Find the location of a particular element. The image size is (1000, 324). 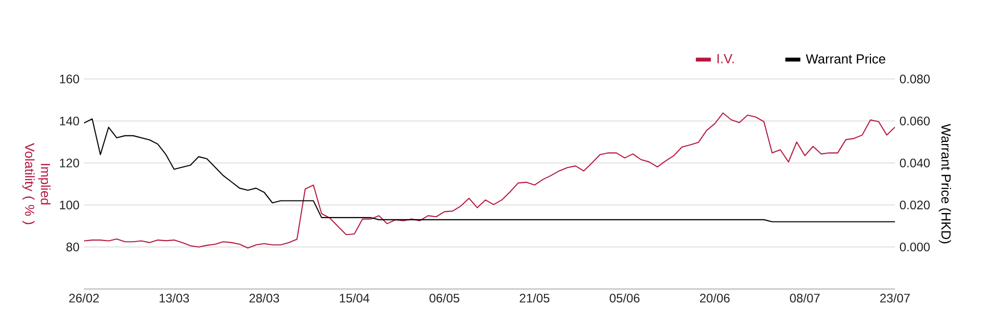

x-tick-label: 23/07 is located at coordinates (895, 297).